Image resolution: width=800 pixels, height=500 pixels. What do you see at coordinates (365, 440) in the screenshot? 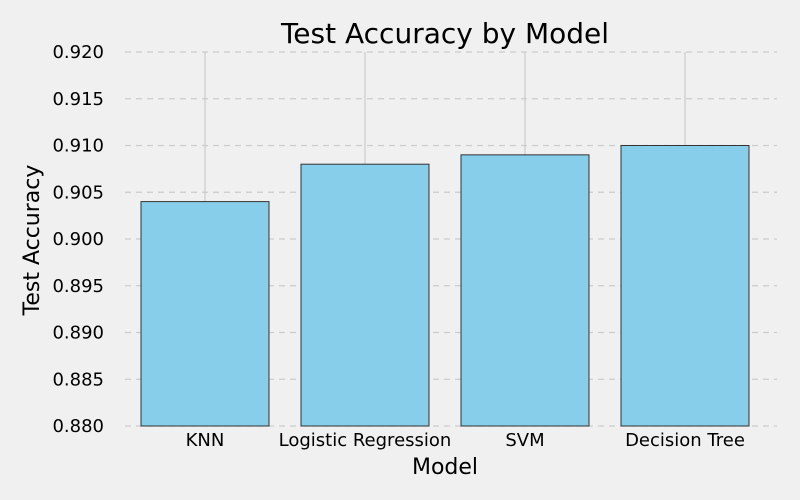
I see `x-tick-label: Logistic Regression` at bounding box center [365, 440].